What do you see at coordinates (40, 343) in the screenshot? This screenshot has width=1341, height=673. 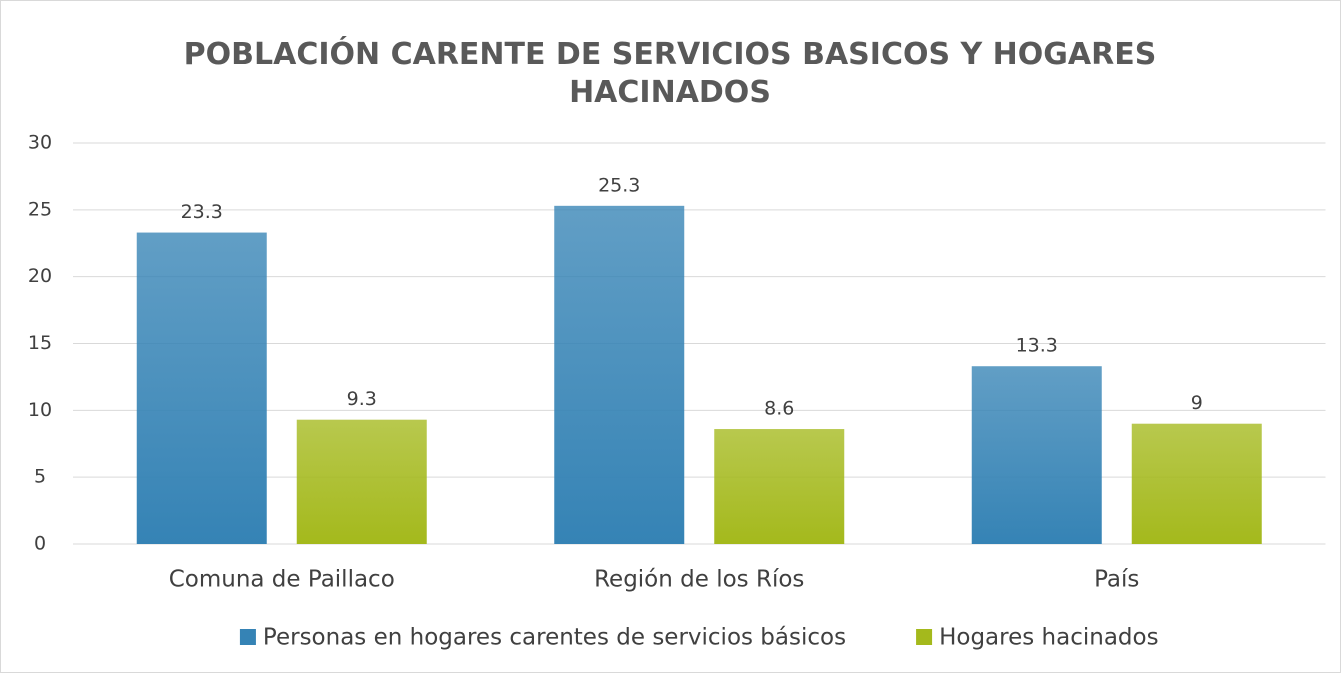 I see `y-tick-label: 15` at bounding box center [40, 343].